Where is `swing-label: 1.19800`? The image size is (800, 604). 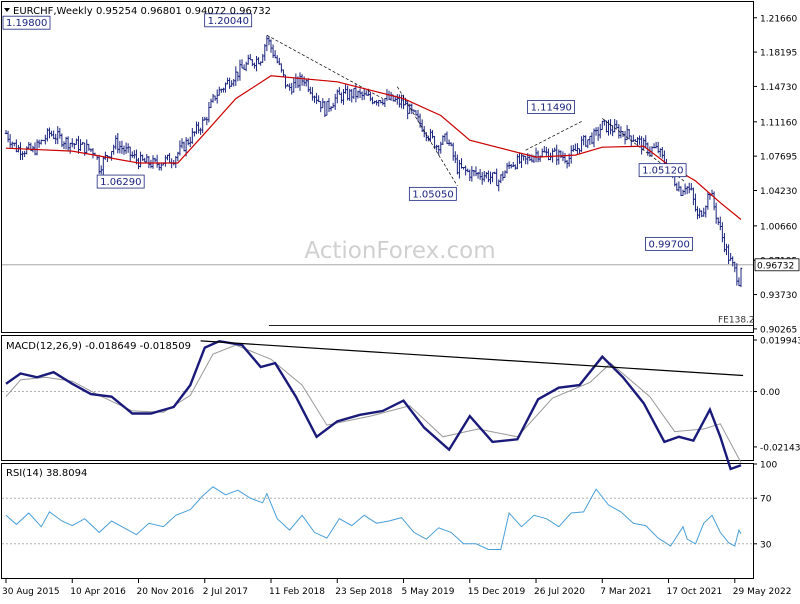
swing-label: 1.19800 is located at coordinates (26, 23).